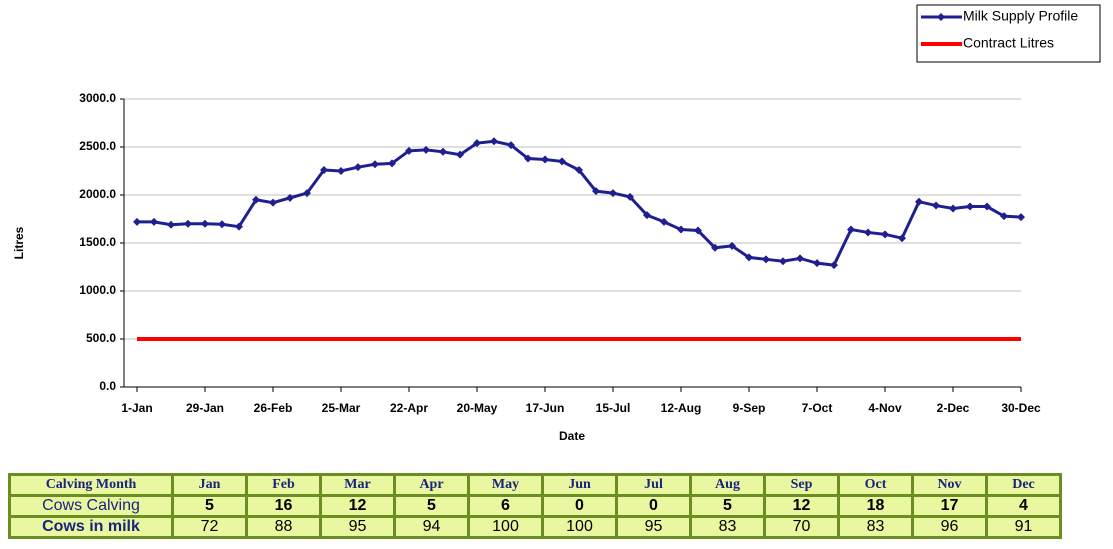 This screenshot has width=1113, height=549. I want to click on table-cell: 4, so click(1023, 506).